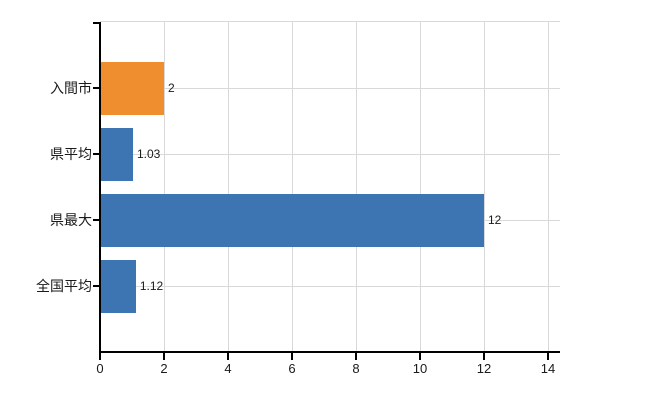 The height and width of the screenshot is (400, 650). Describe the element at coordinates (171, 88) in the screenshot. I see `bar-value-label: 2` at that location.